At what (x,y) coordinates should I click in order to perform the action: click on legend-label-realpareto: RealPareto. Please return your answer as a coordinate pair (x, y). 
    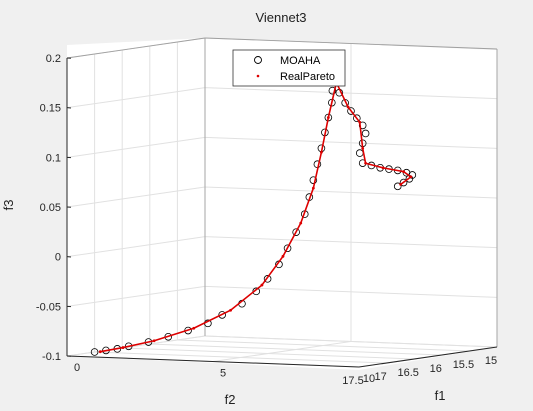
    Looking at the image, I should click on (307, 77).